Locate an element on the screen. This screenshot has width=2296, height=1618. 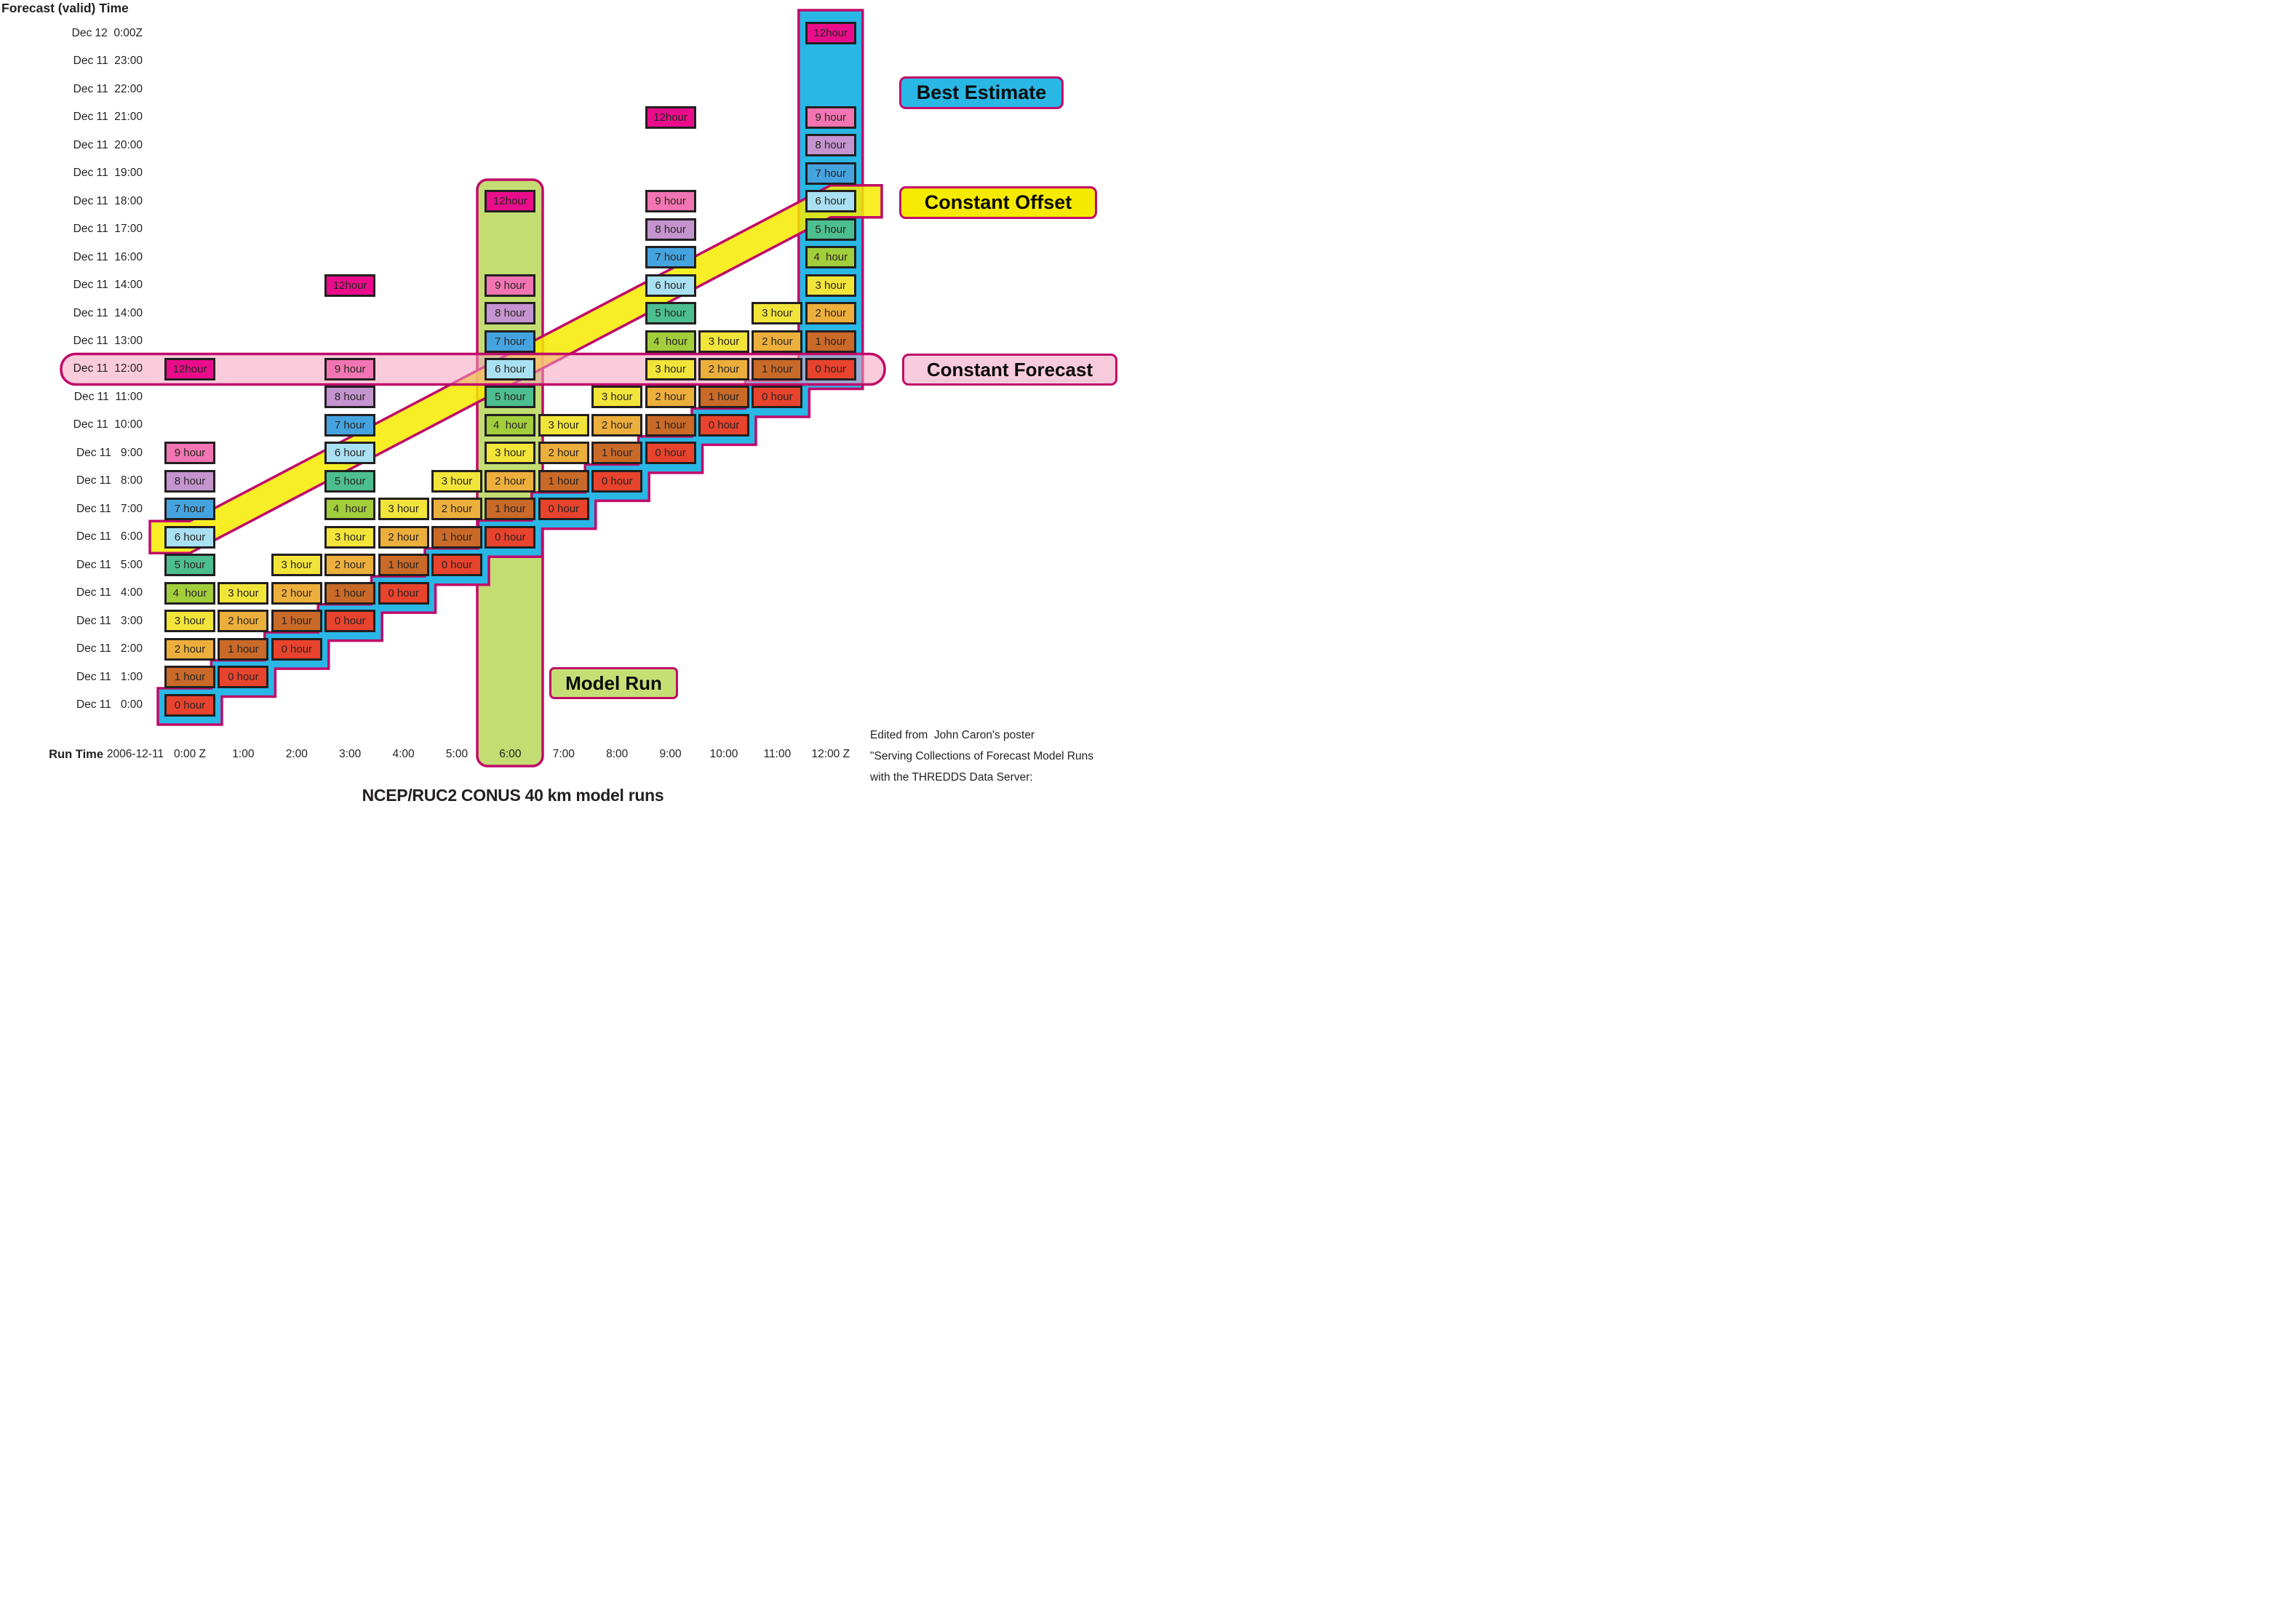
forecast-box-run9-hour6: 6 hour is located at coordinates (670, 285).